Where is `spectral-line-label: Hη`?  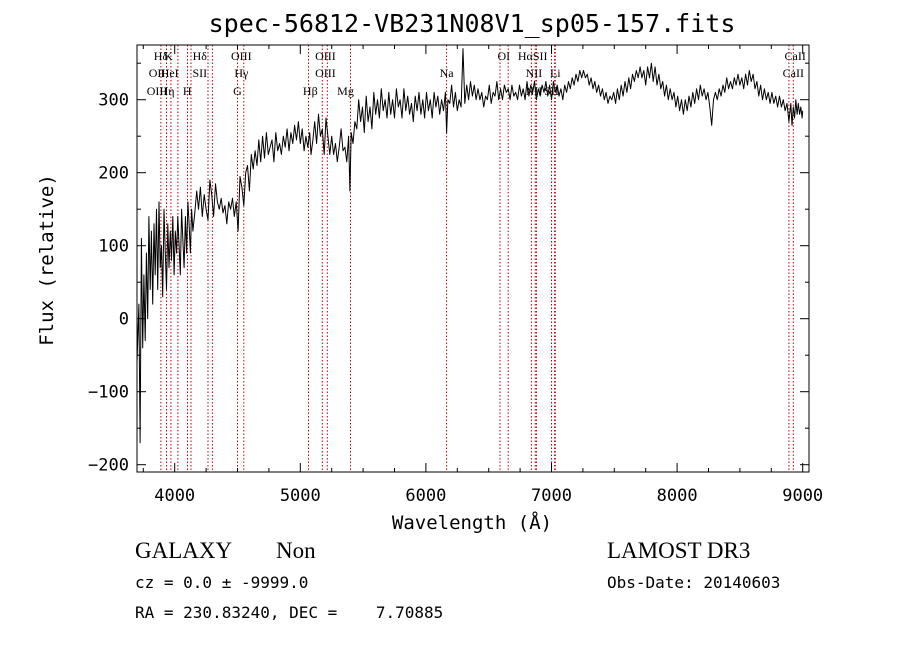
spectral-line-label: Hη is located at coordinates (167, 91).